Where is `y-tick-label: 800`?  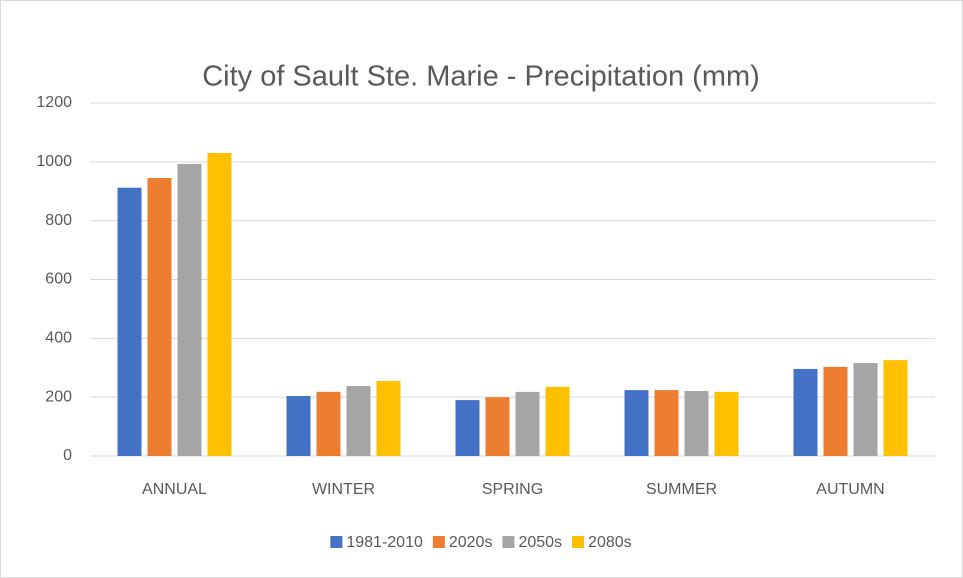 y-tick-label: 800 is located at coordinates (58, 220).